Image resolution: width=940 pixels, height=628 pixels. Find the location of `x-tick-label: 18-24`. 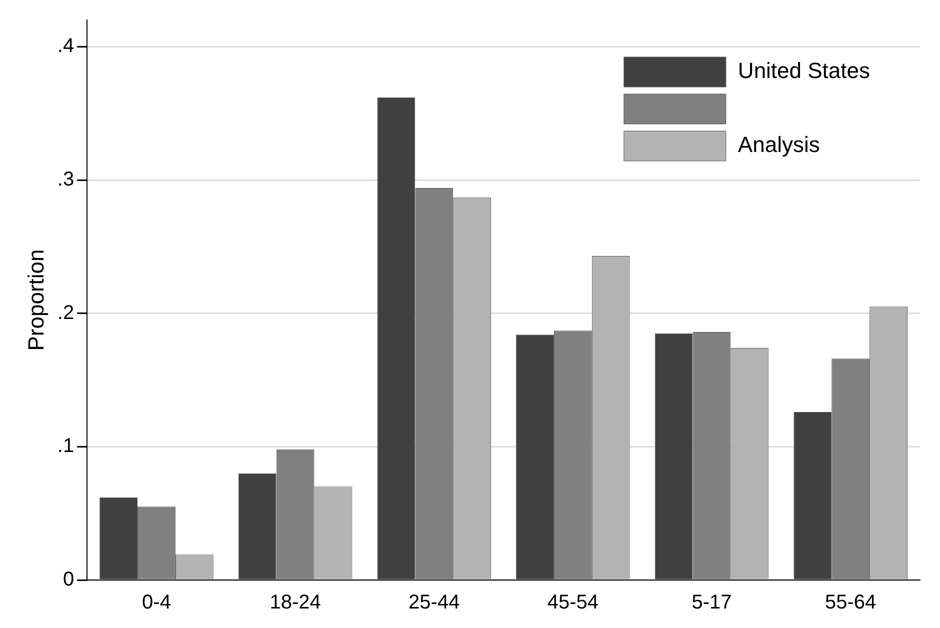

x-tick-label: 18-24 is located at coordinates (295, 603).